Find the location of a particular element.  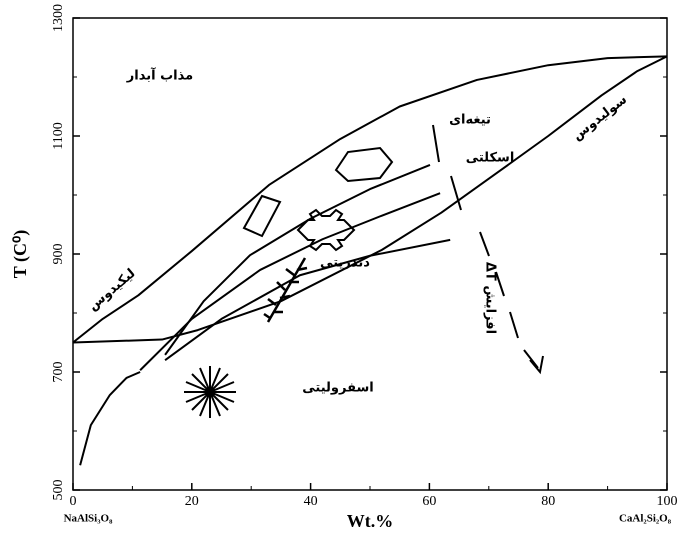

dashed-boundary is located at coordinates (485, 246).